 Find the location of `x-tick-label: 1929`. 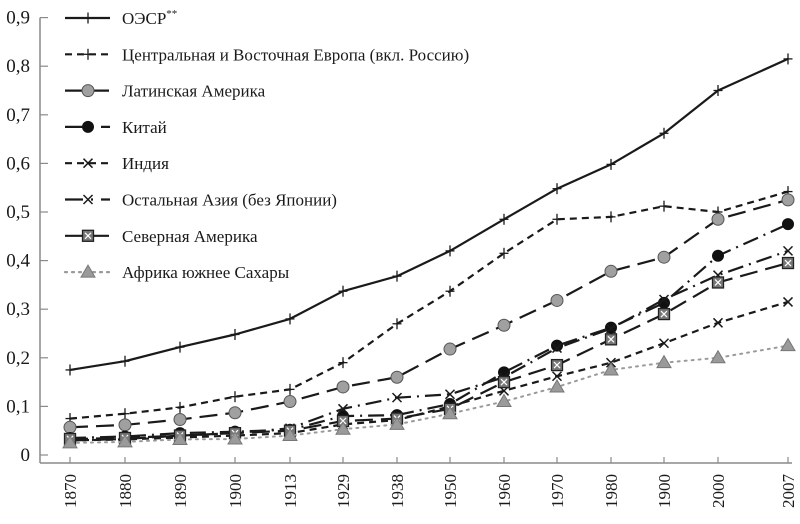

x-tick-label: 1929 is located at coordinates (343, 491).